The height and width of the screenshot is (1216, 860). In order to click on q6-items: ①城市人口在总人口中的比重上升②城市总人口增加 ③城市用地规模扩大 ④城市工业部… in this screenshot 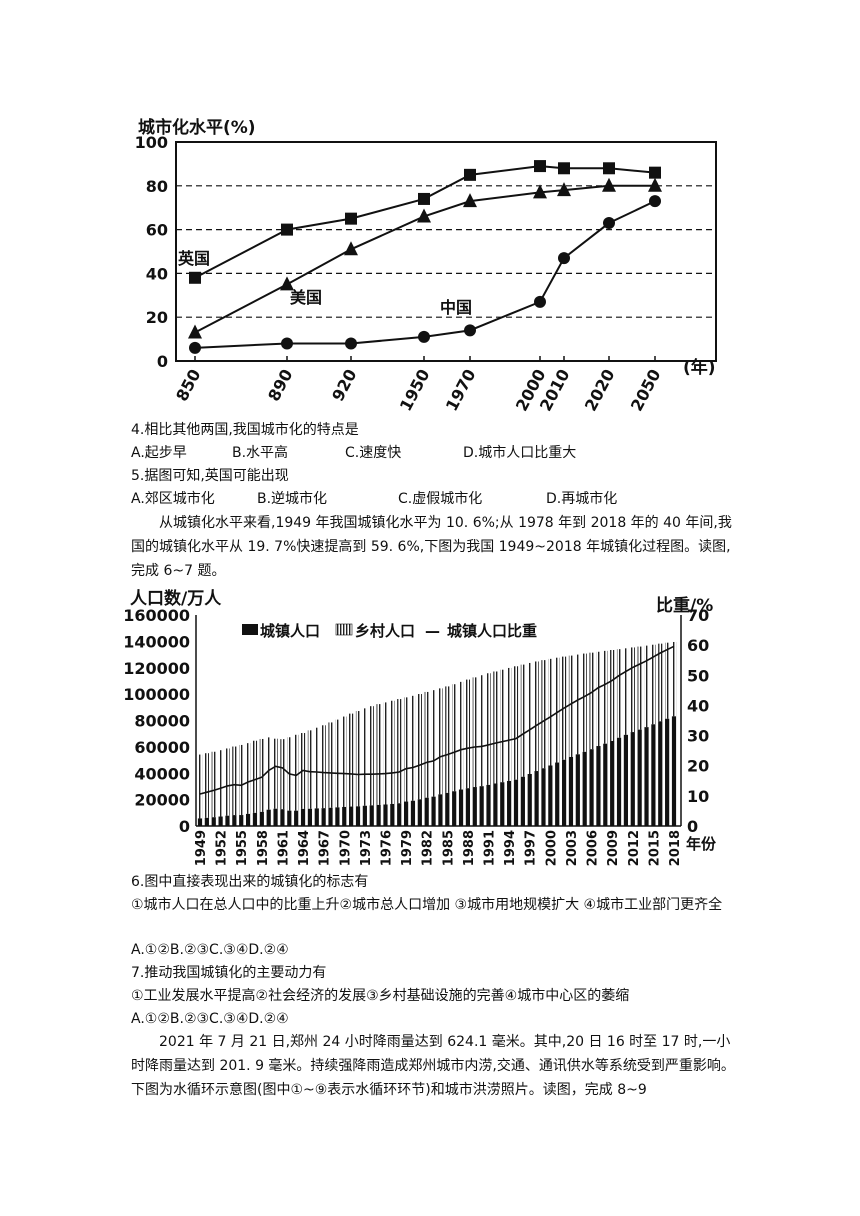, I will do `click(427, 905)`.